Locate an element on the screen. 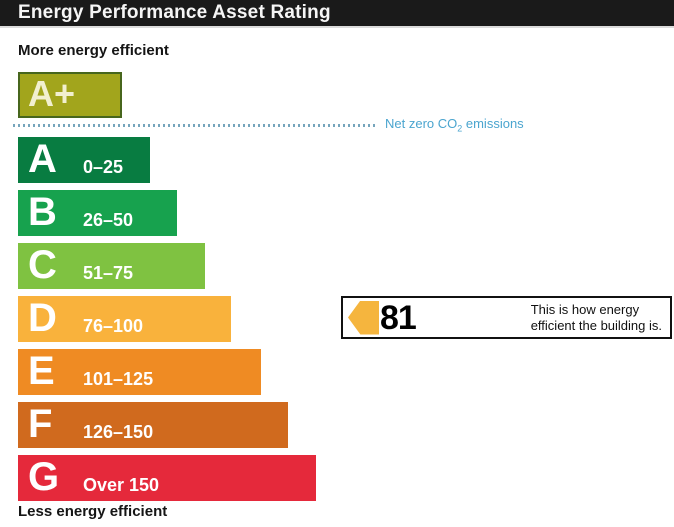  band-letter: G is located at coordinates (44, 477).